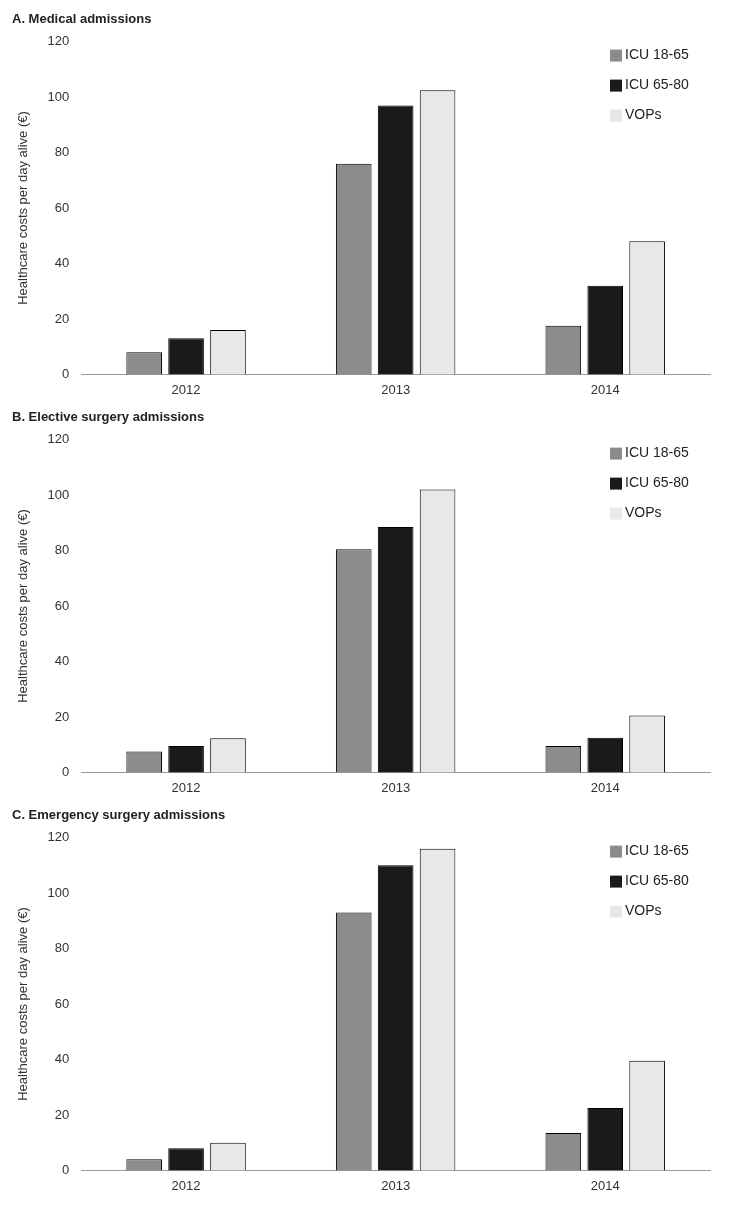  What do you see at coordinates (108, 417) in the screenshot?
I see `chart-title: B. Elective surgery admissions` at bounding box center [108, 417].